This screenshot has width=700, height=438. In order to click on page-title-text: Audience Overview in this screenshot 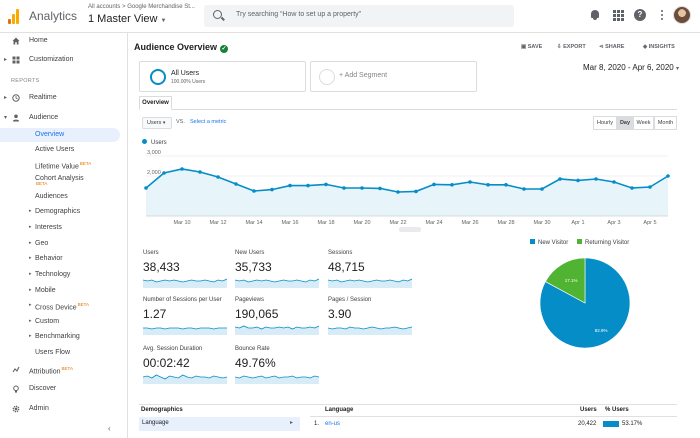, I will do `click(176, 47)`.